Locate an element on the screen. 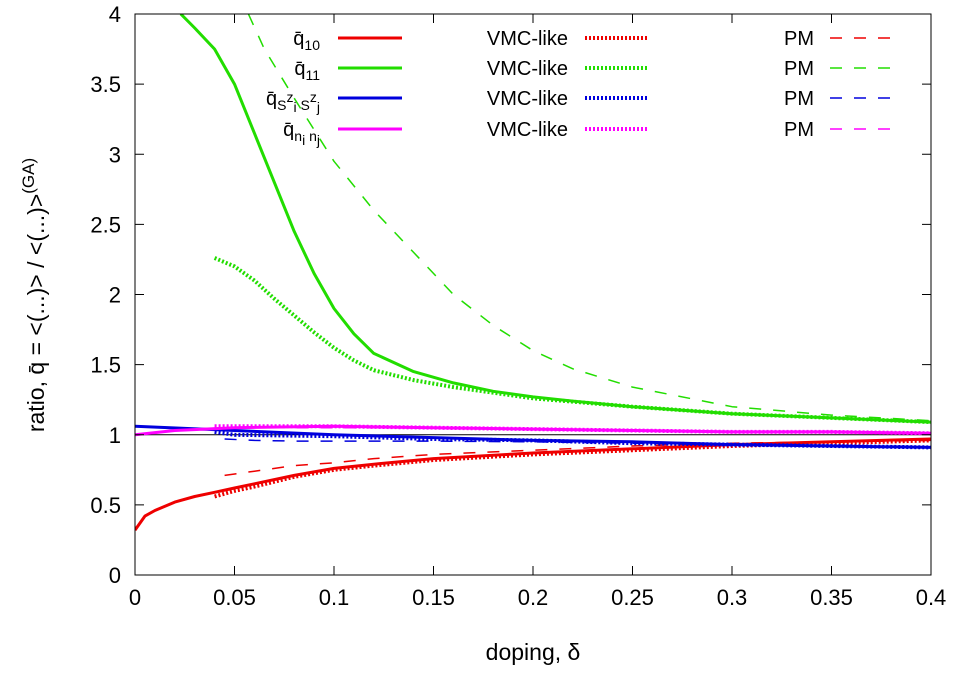 Image resolution: width=959 pixels, height=673 pixels. y-tick-label: 2.5 is located at coordinates (105, 224).